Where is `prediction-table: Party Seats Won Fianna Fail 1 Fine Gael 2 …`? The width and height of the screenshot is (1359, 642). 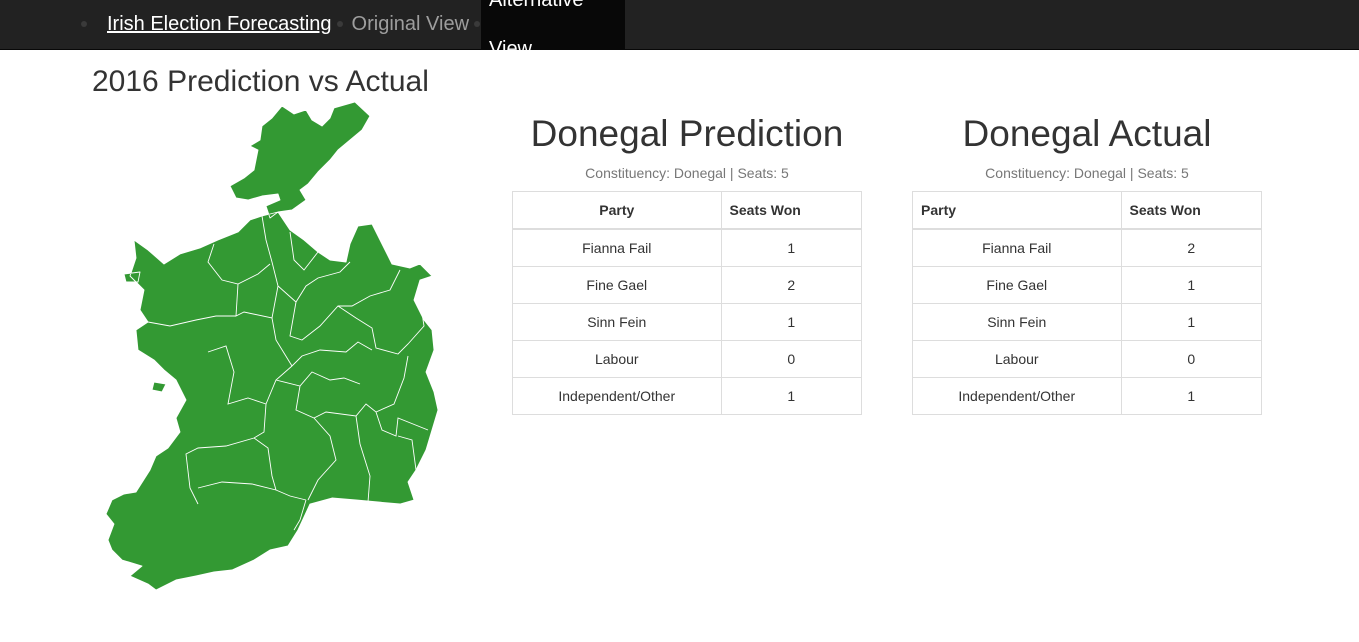
prediction-table: Party Seats Won Fianna Fail 1 Fine Gael 2 … is located at coordinates (687, 303).